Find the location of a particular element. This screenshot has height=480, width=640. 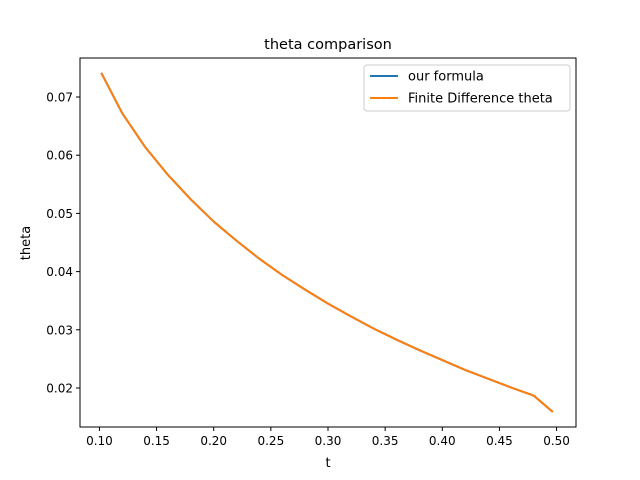

legend: our formula Finite Difference theta is located at coordinates (467, 88).